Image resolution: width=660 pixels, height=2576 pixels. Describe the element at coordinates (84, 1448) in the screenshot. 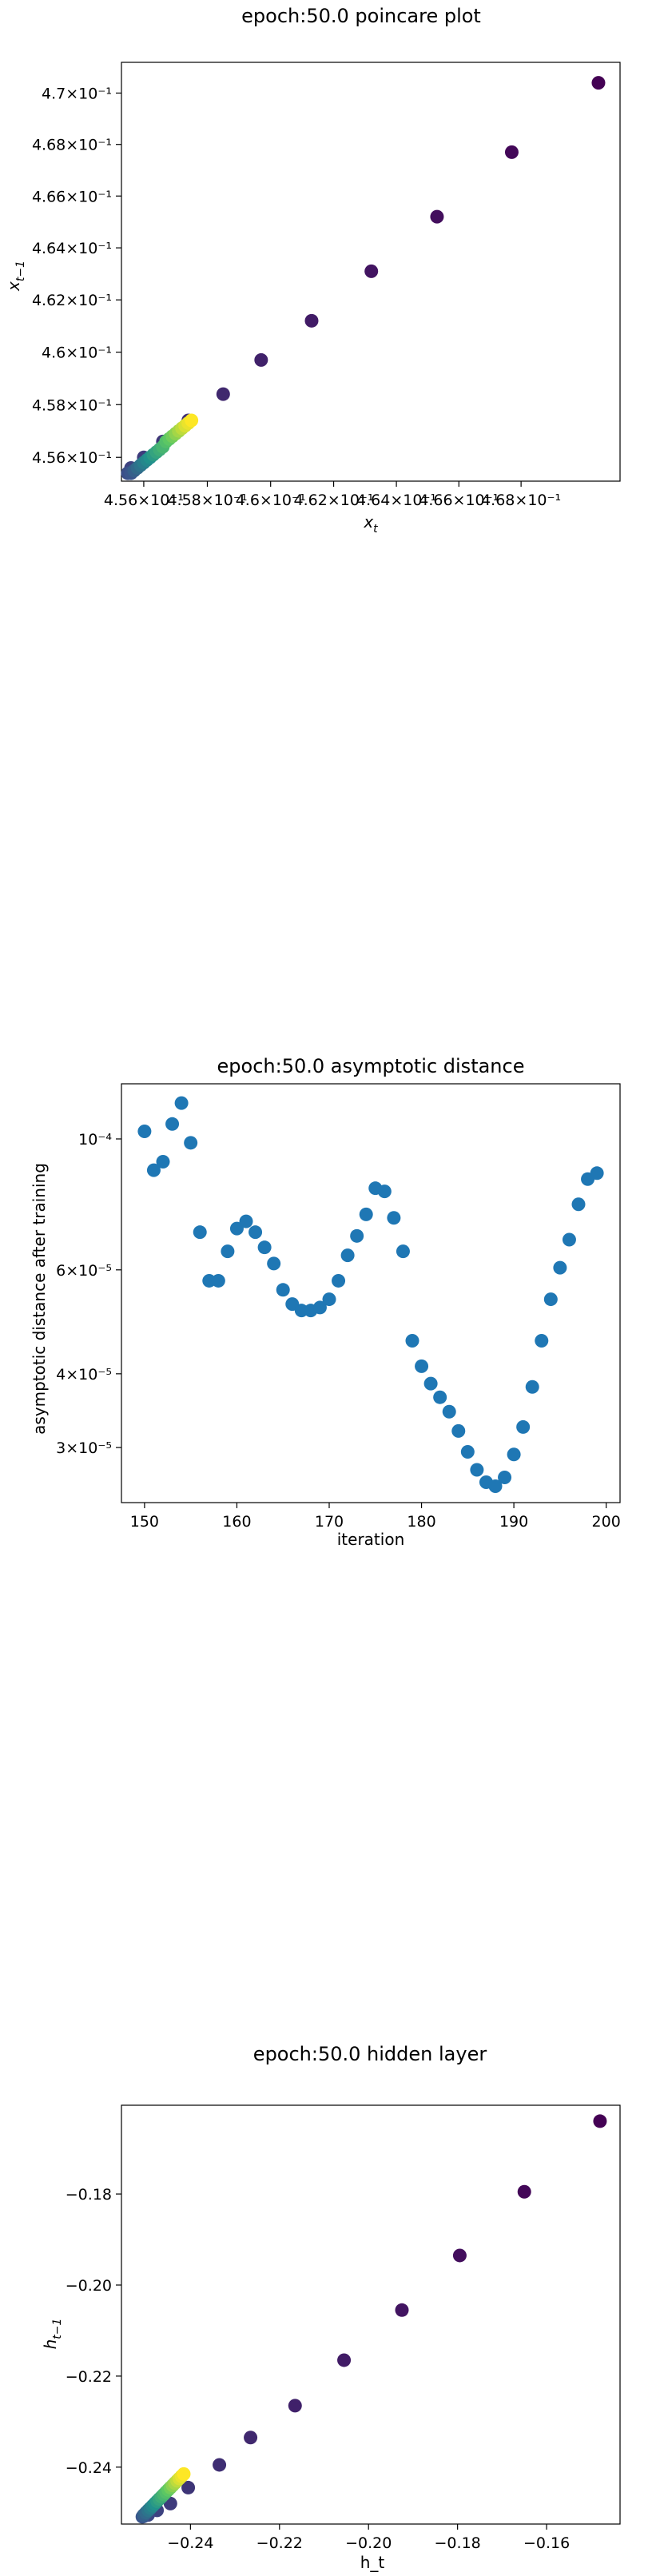

I see `y-tick-label: 3×10⁻⁵` at that location.